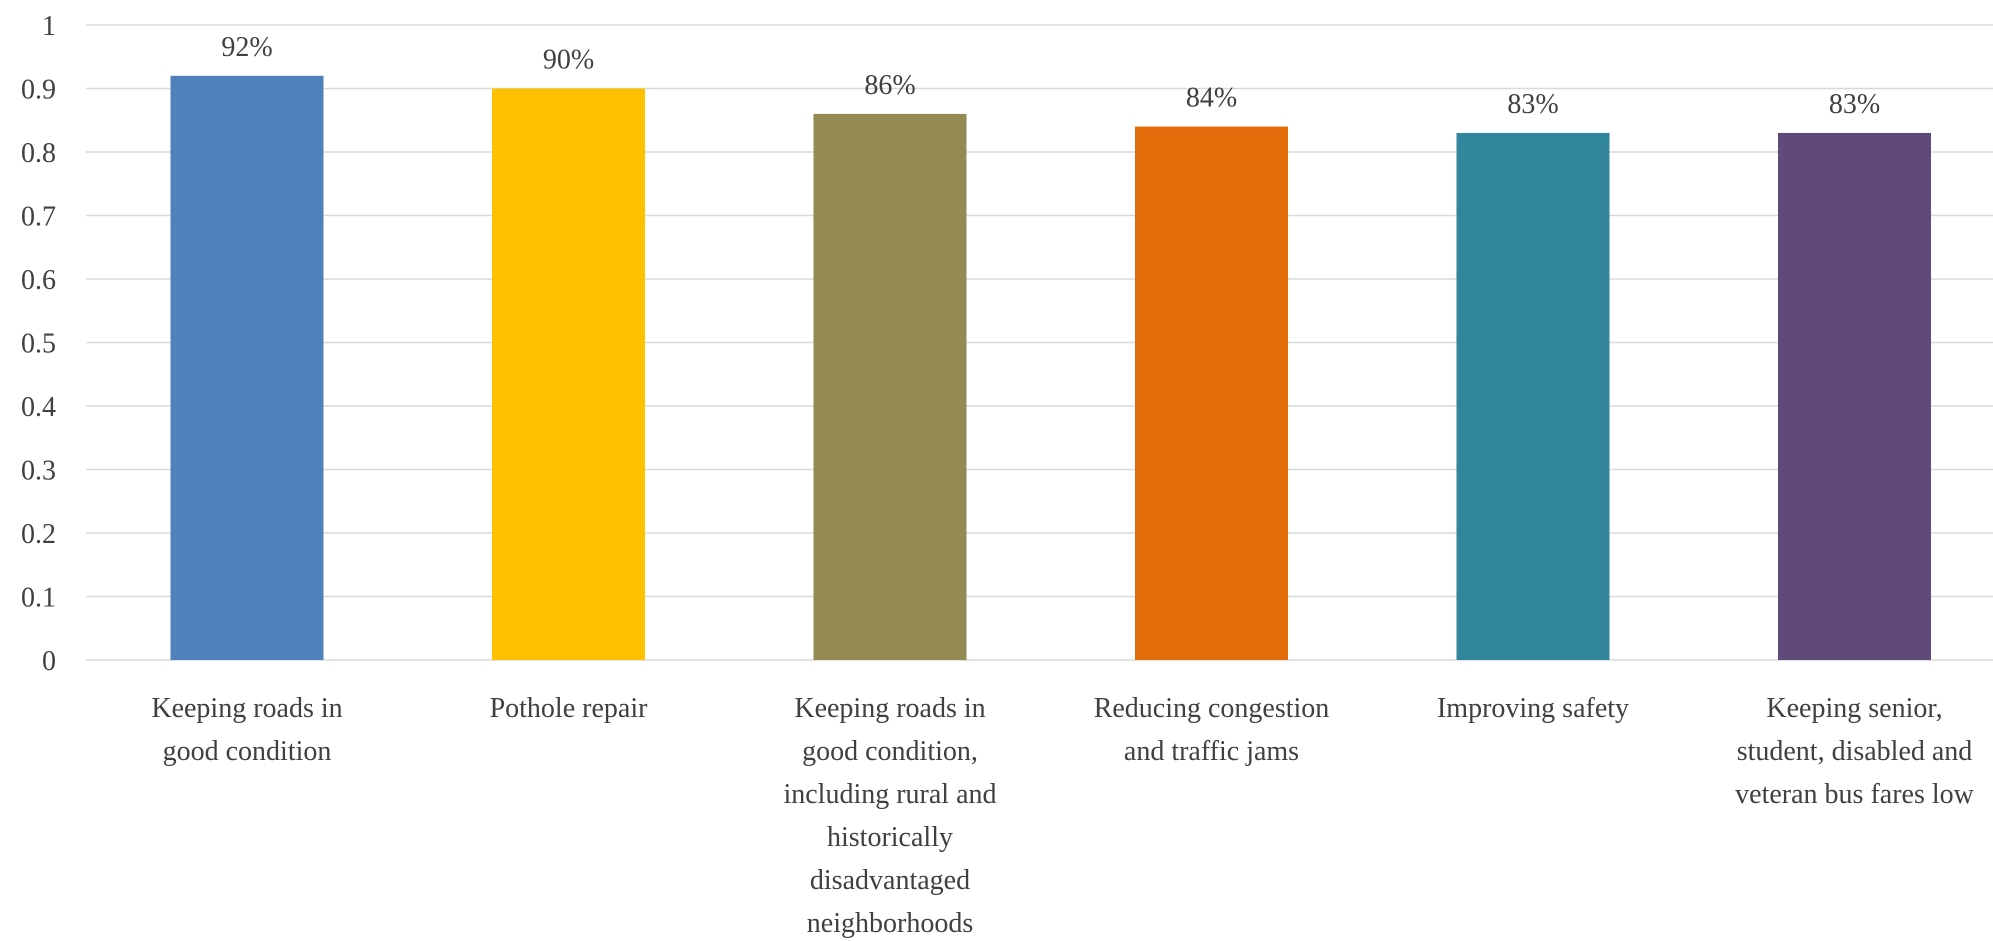 The height and width of the screenshot is (941, 1993). What do you see at coordinates (38, 598) in the screenshot?
I see `y-tick-label: 0.1` at bounding box center [38, 598].